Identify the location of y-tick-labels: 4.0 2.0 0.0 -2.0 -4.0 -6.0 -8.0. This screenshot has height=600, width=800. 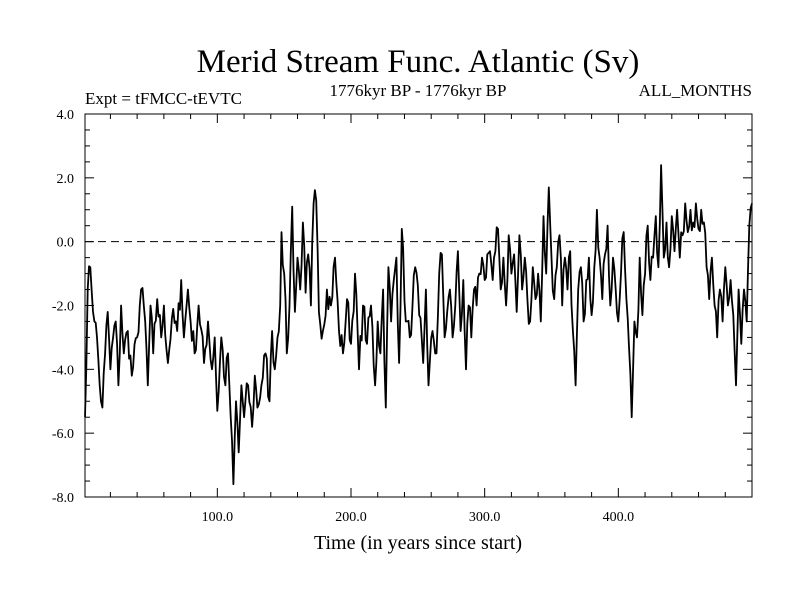
(63, 307).